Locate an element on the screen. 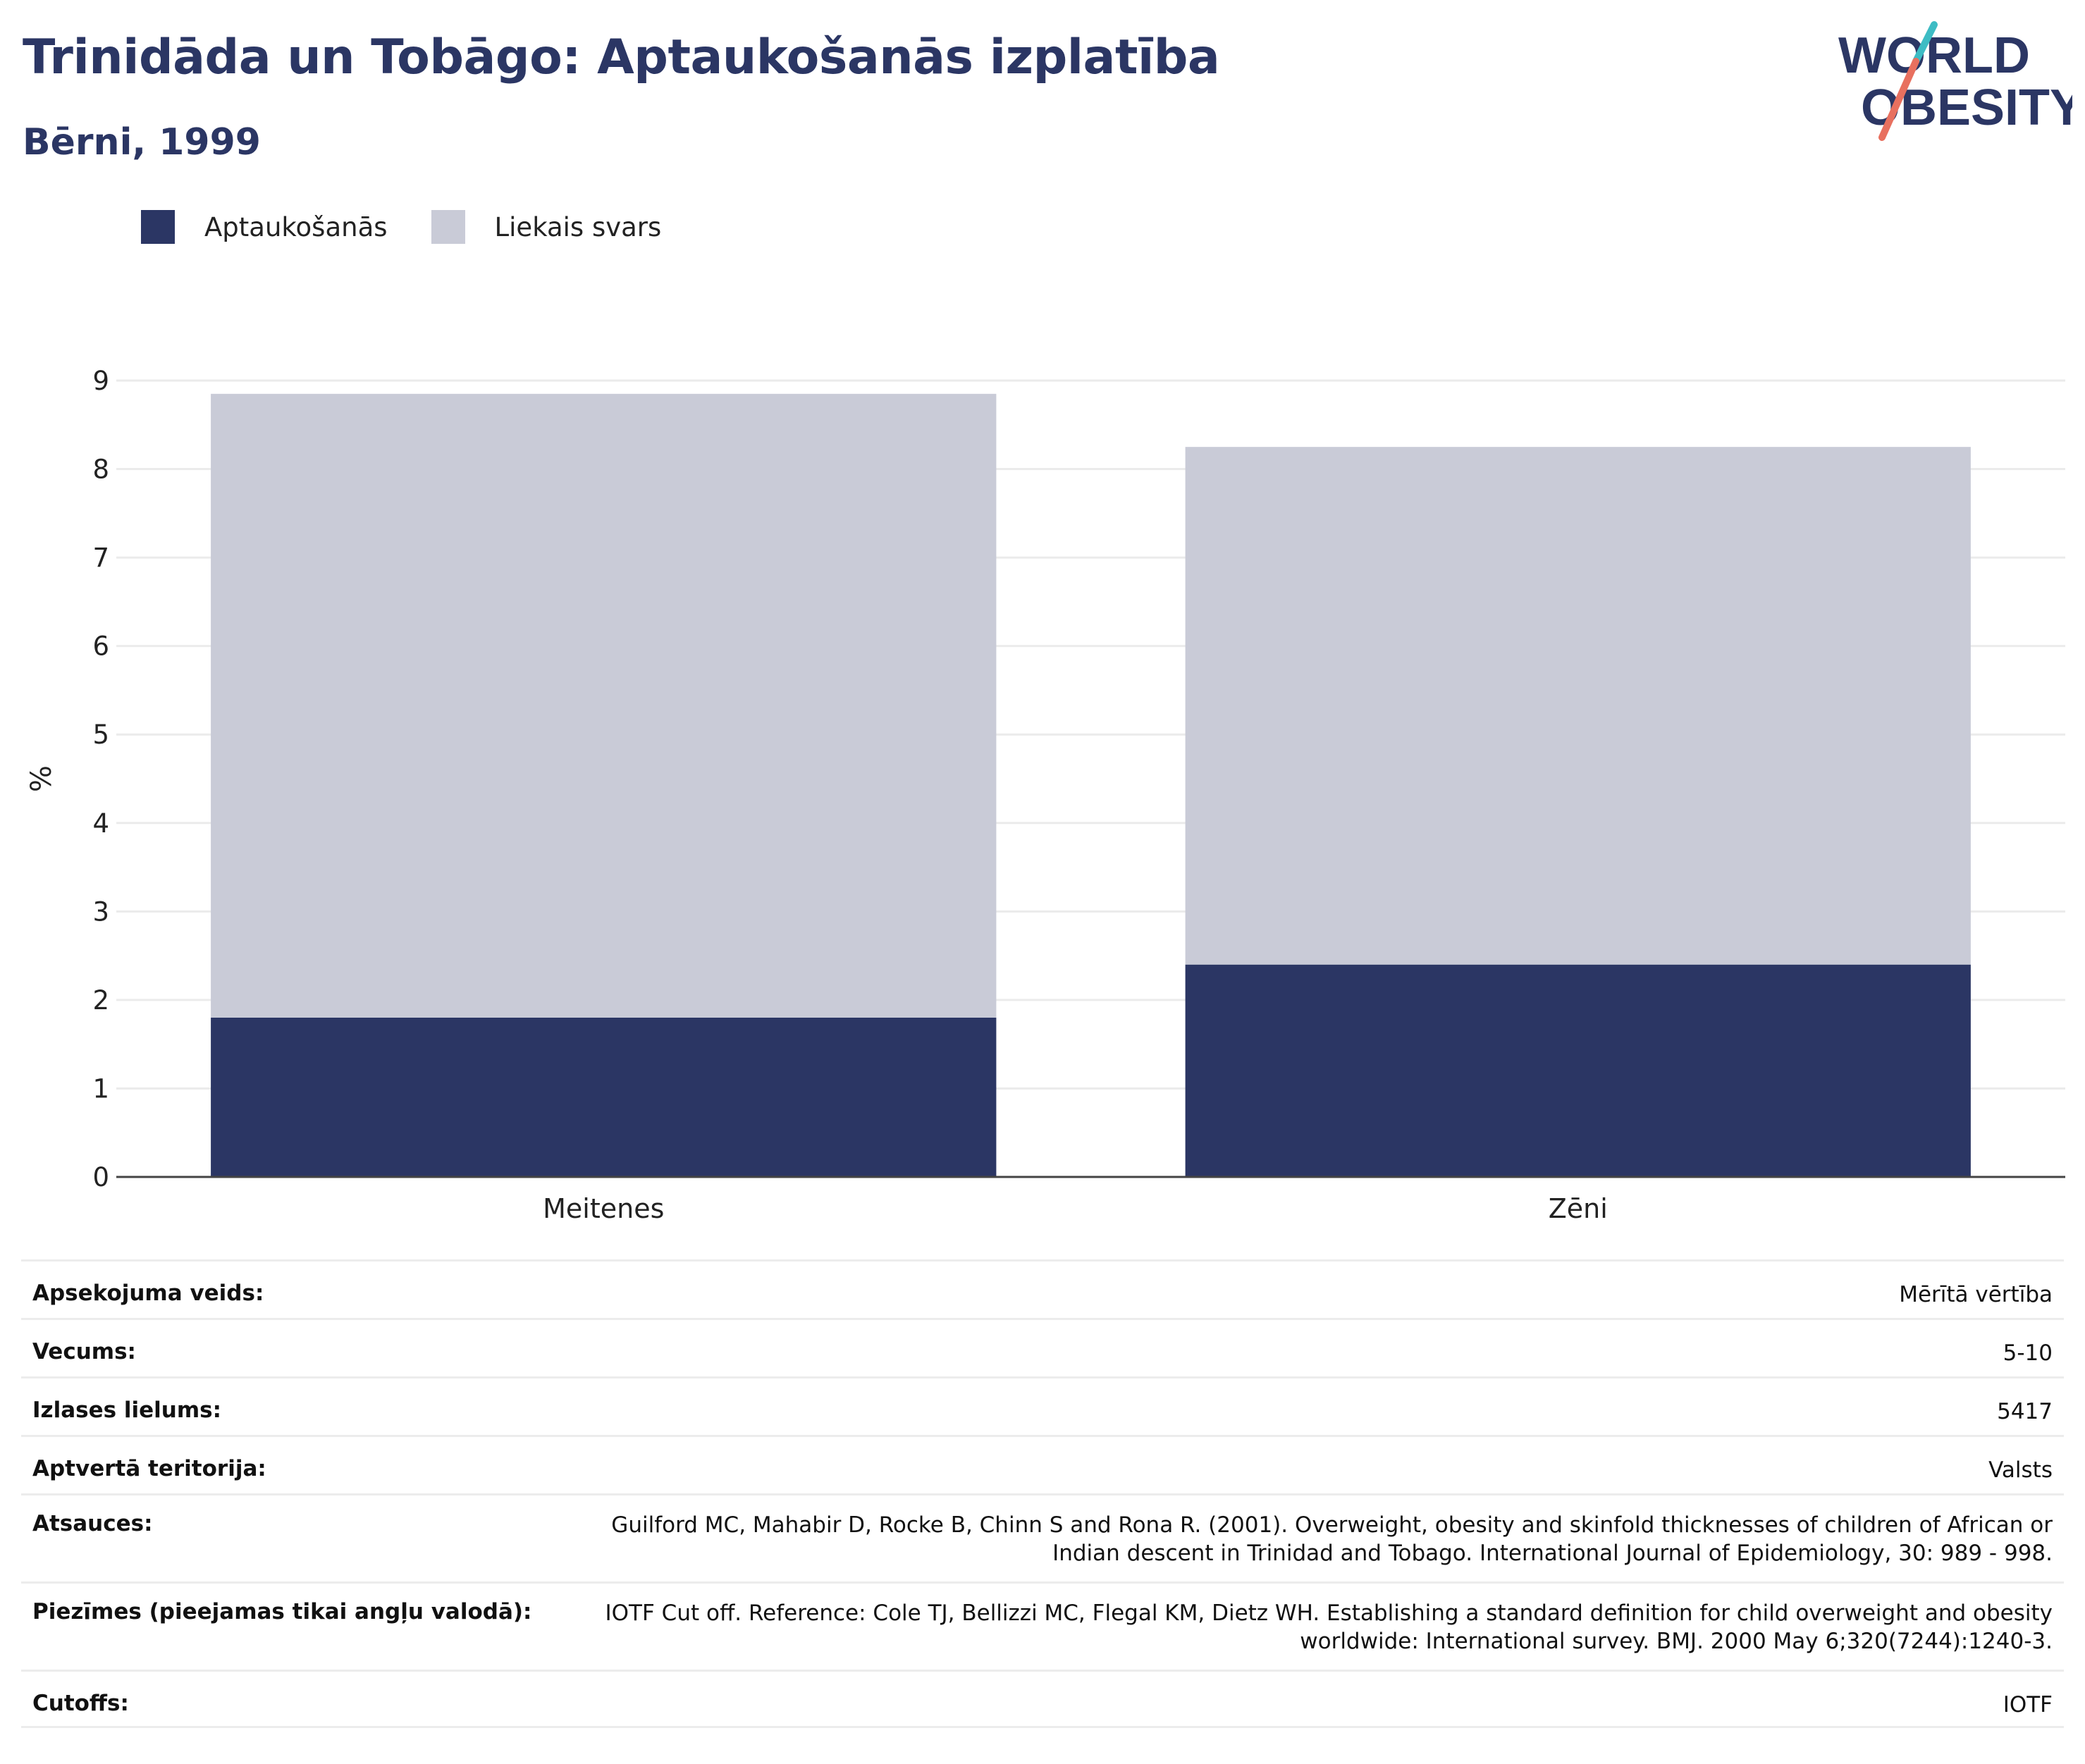  legend-item-obesity: Aptaukošanās is located at coordinates (264, 227).